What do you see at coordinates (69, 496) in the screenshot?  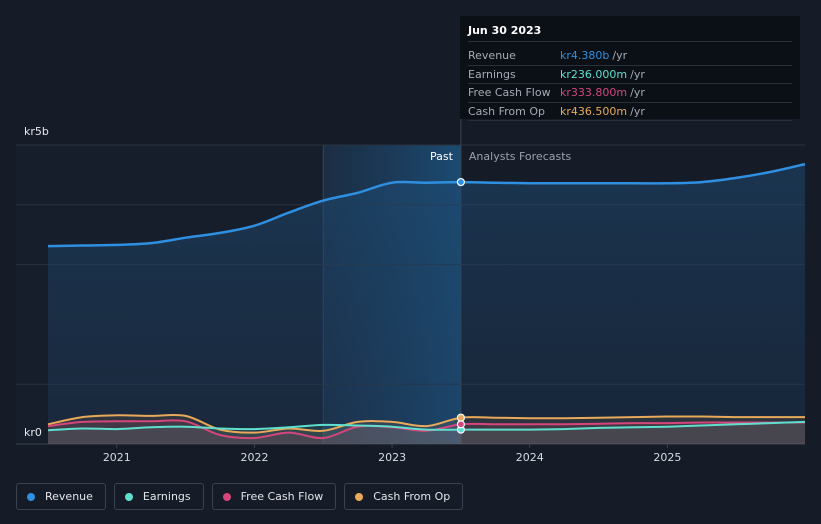 I see `legend-label: Revenue` at bounding box center [69, 496].